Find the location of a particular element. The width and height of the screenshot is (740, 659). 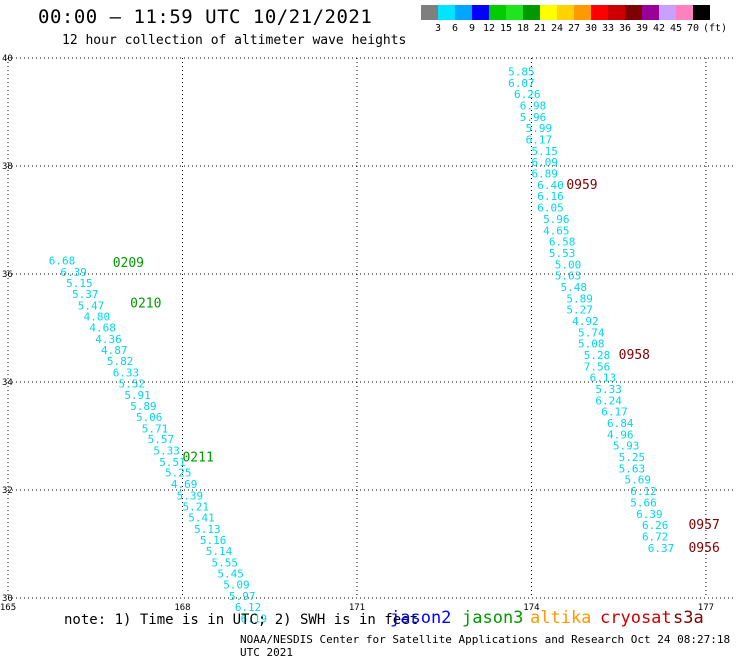

colorbar-label: 18 is located at coordinates (523, 28).